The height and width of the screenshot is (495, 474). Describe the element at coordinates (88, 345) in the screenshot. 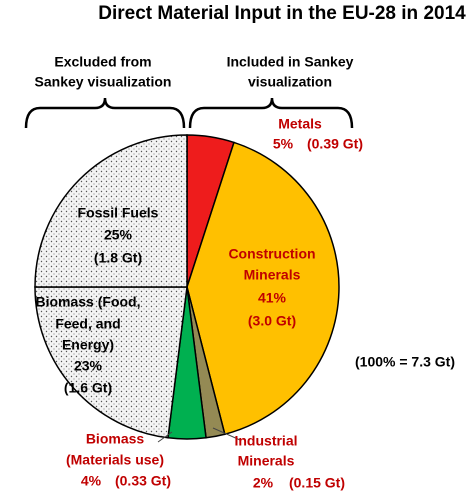

I see `slice-label: Energy)` at that location.